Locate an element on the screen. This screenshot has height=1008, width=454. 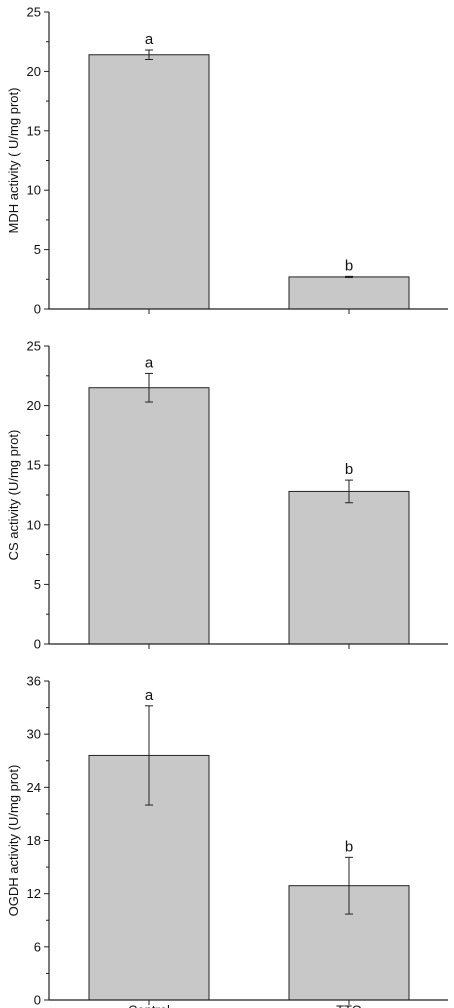
y-axis-label: OGDH activity (U/mg prot) is located at coordinates (13, 841).